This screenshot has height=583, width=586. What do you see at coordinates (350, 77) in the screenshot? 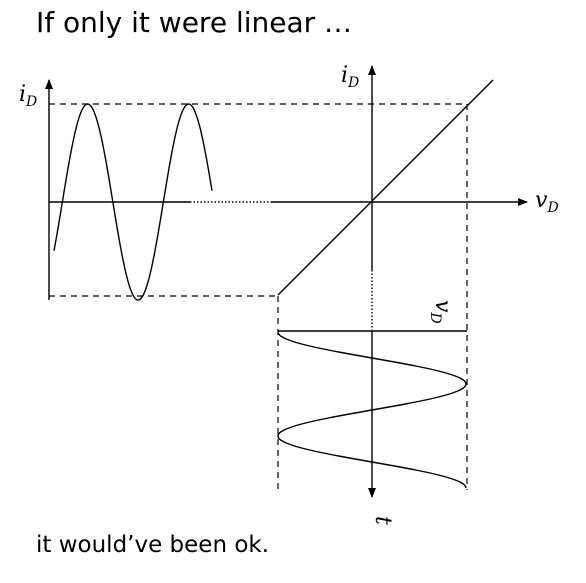
I see `char-y-axis-label: iD` at bounding box center [350, 77].